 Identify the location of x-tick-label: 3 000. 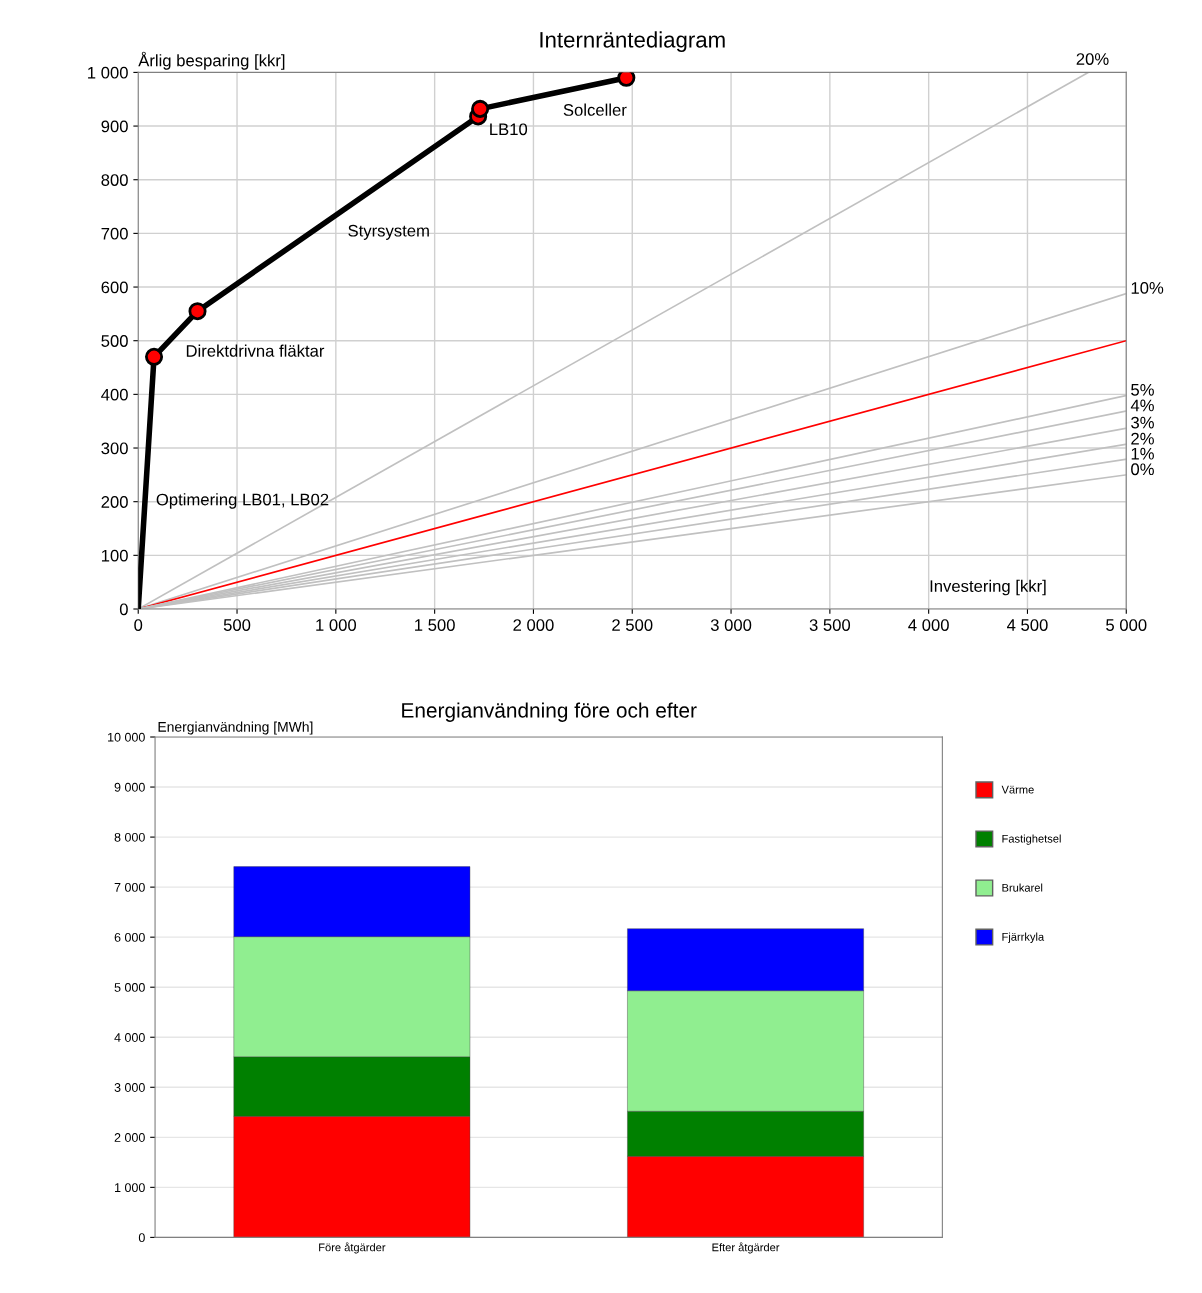
(731, 625).